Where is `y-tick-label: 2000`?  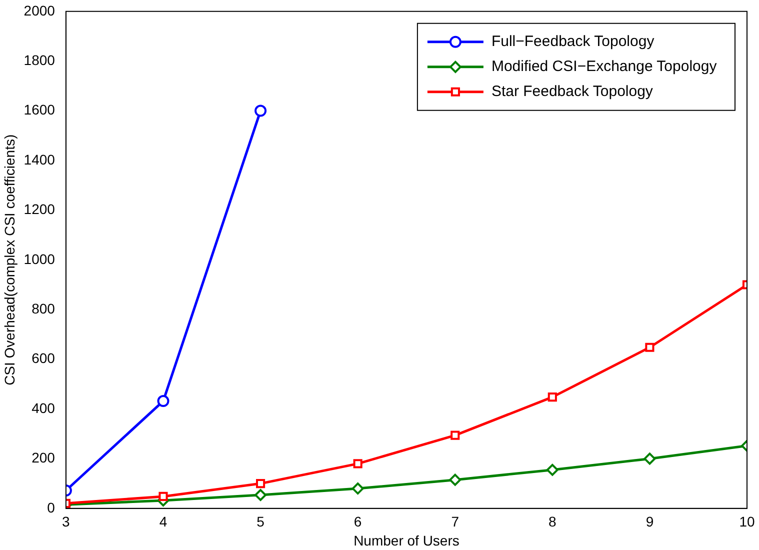 y-tick-label: 2000 is located at coordinates (40, 10).